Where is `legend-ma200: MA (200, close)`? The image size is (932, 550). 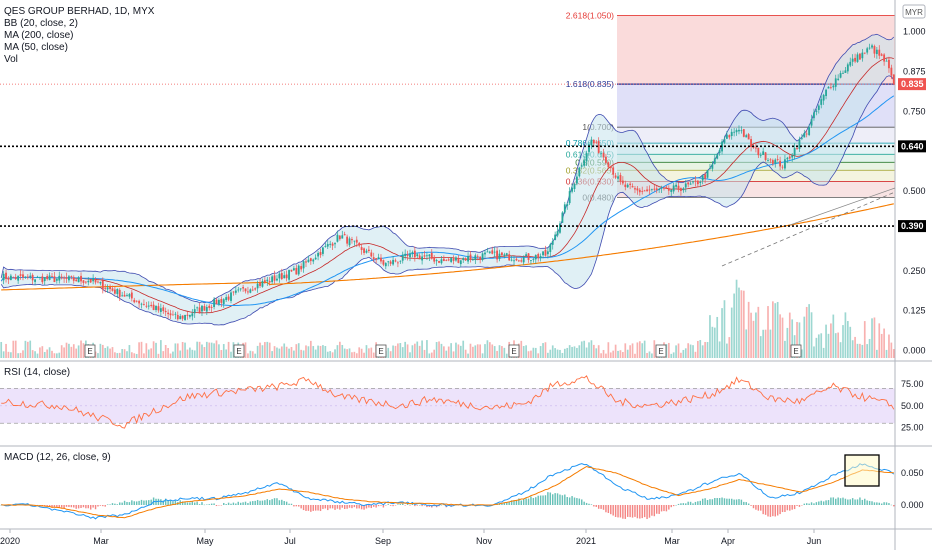 legend-ma200: MA (200, close) is located at coordinates (39, 35).